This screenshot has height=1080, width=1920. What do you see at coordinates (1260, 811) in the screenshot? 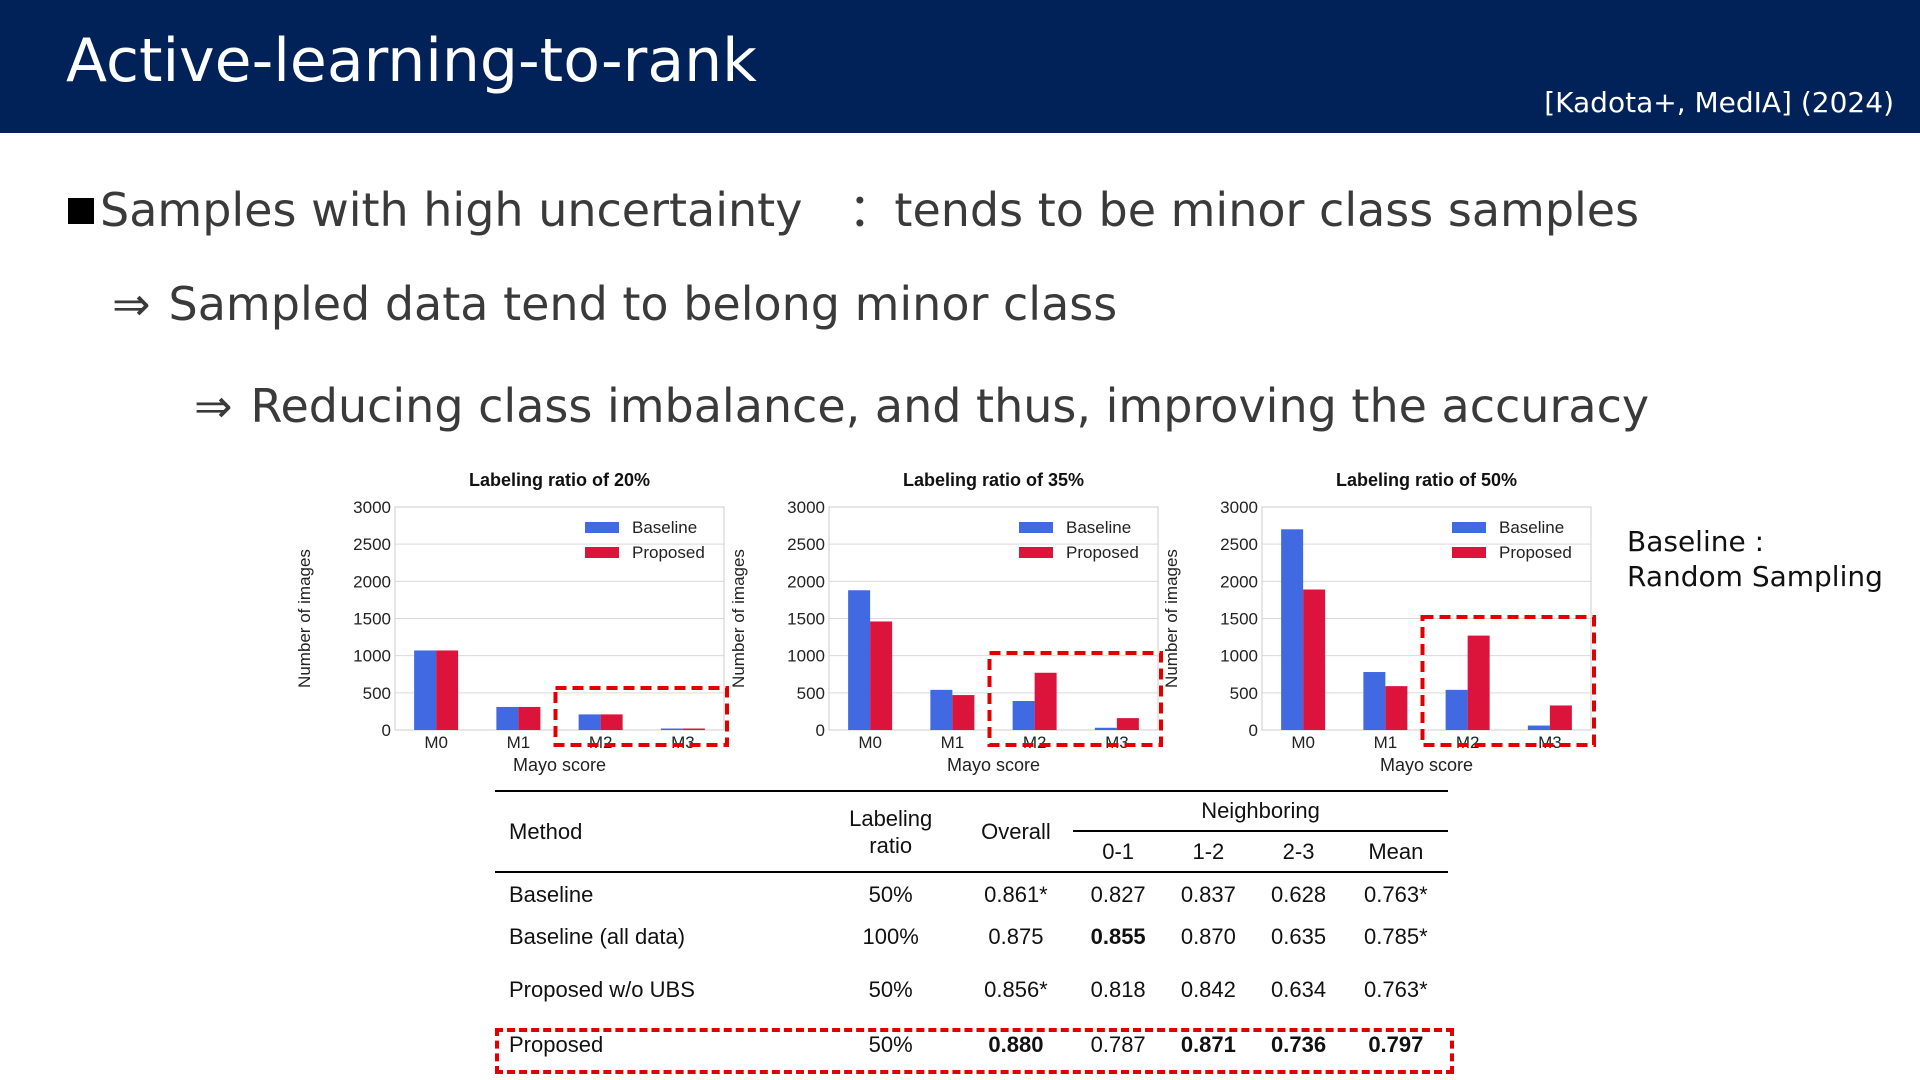
I see `col-neighboring: Neighboring` at bounding box center [1260, 811].